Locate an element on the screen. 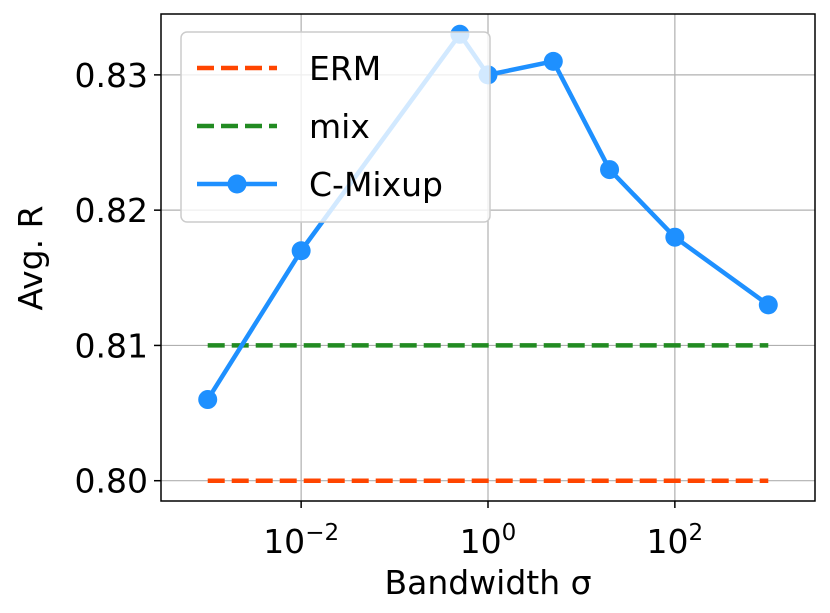 This screenshot has width=830, height=613. x-tick-label: 10⁻² is located at coordinates (301, 540).